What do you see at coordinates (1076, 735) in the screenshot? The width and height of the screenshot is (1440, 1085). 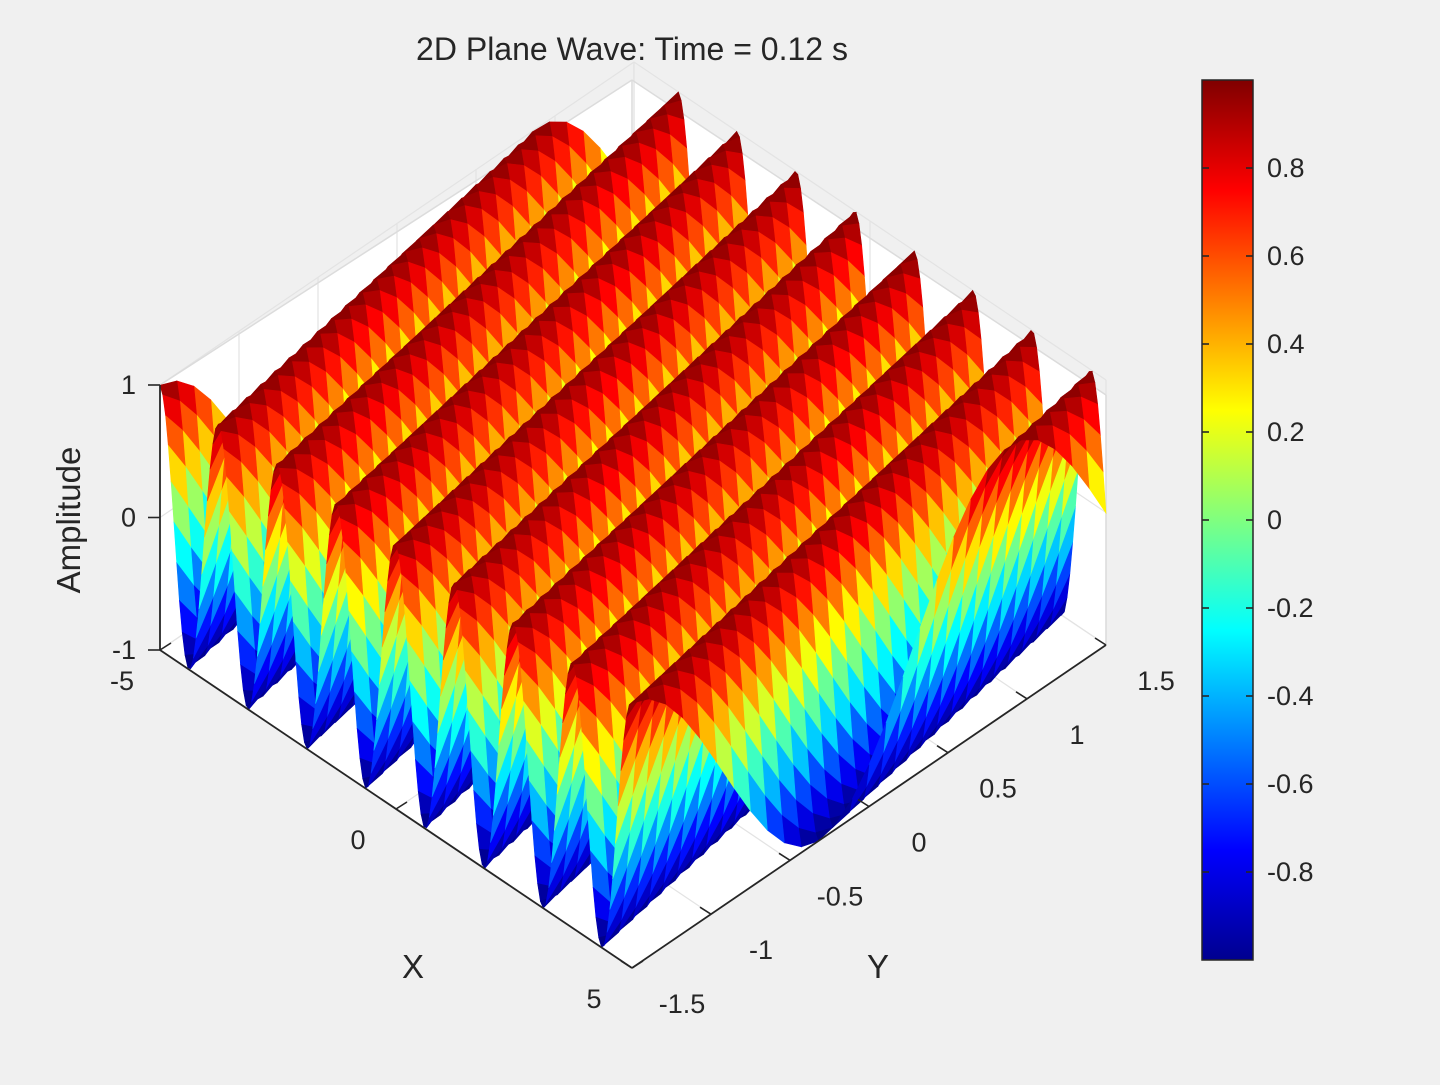 I see `y-tick-label: 1` at bounding box center [1076, 735].